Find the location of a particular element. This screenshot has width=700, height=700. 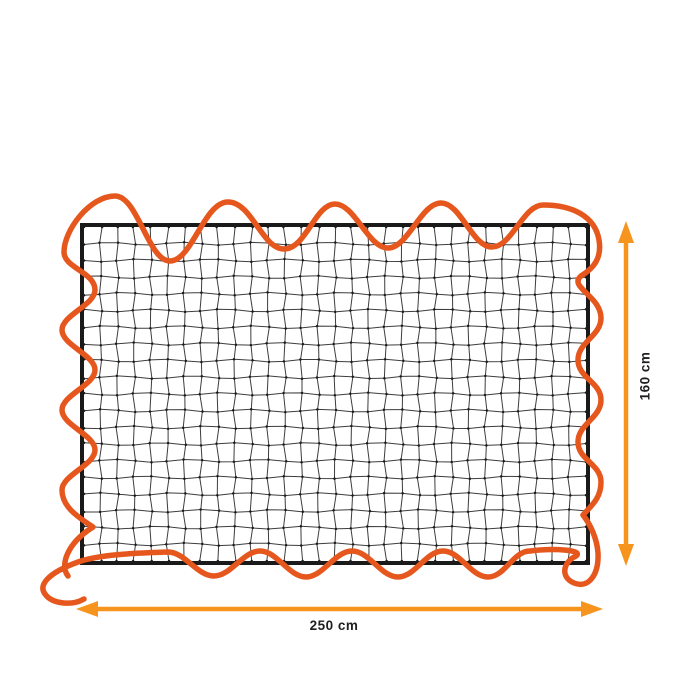

arrowhead-right-icon is located at coordinates (592, 609).